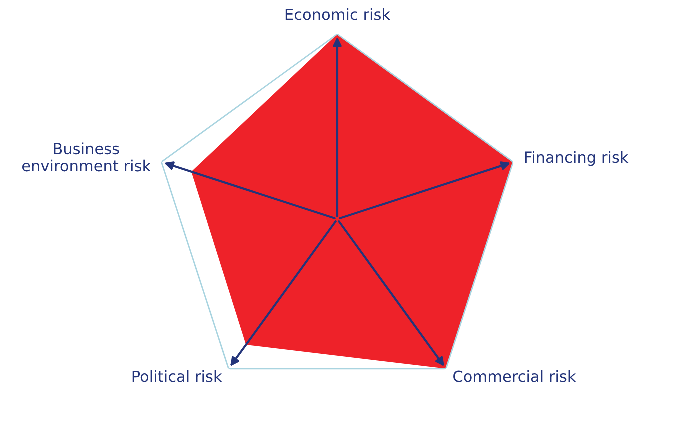  Describe the element at coordinates (515, 376) in the screenshot. I see `spoke-label: Commercial risk` at that location.